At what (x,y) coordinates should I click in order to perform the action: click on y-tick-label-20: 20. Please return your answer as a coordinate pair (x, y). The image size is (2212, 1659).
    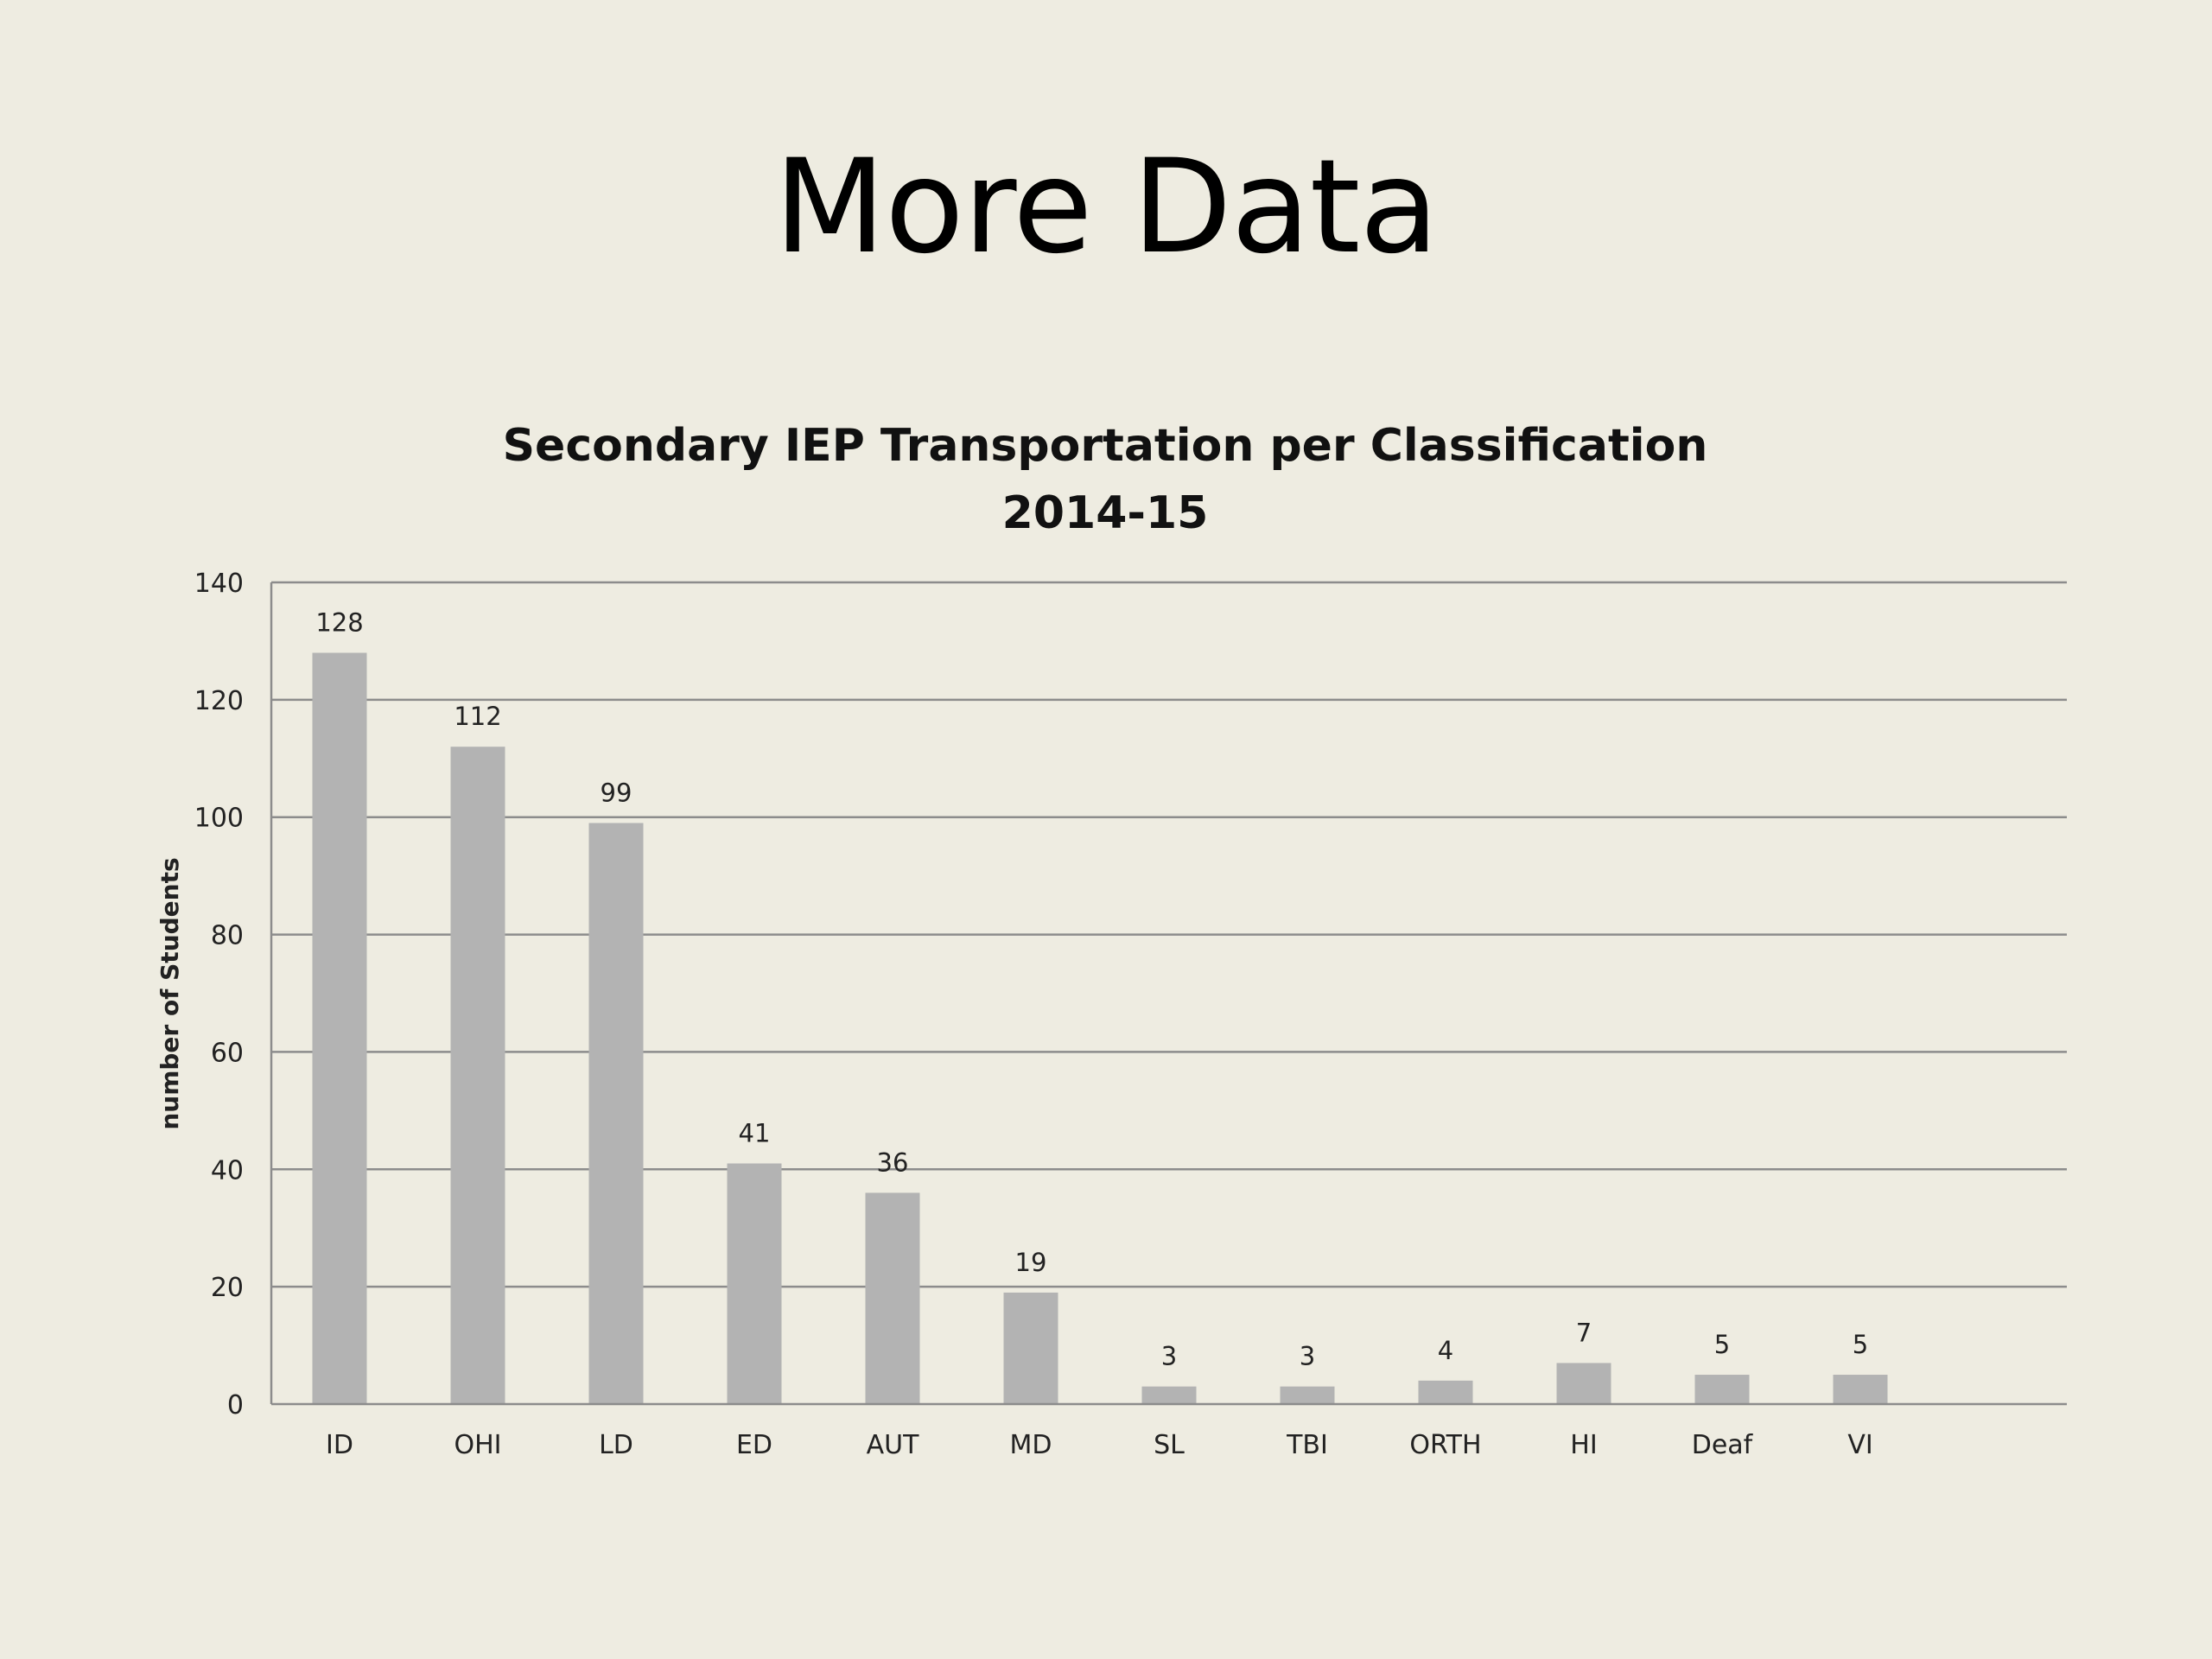
    Looking at the image, I should click on (227, 1288).